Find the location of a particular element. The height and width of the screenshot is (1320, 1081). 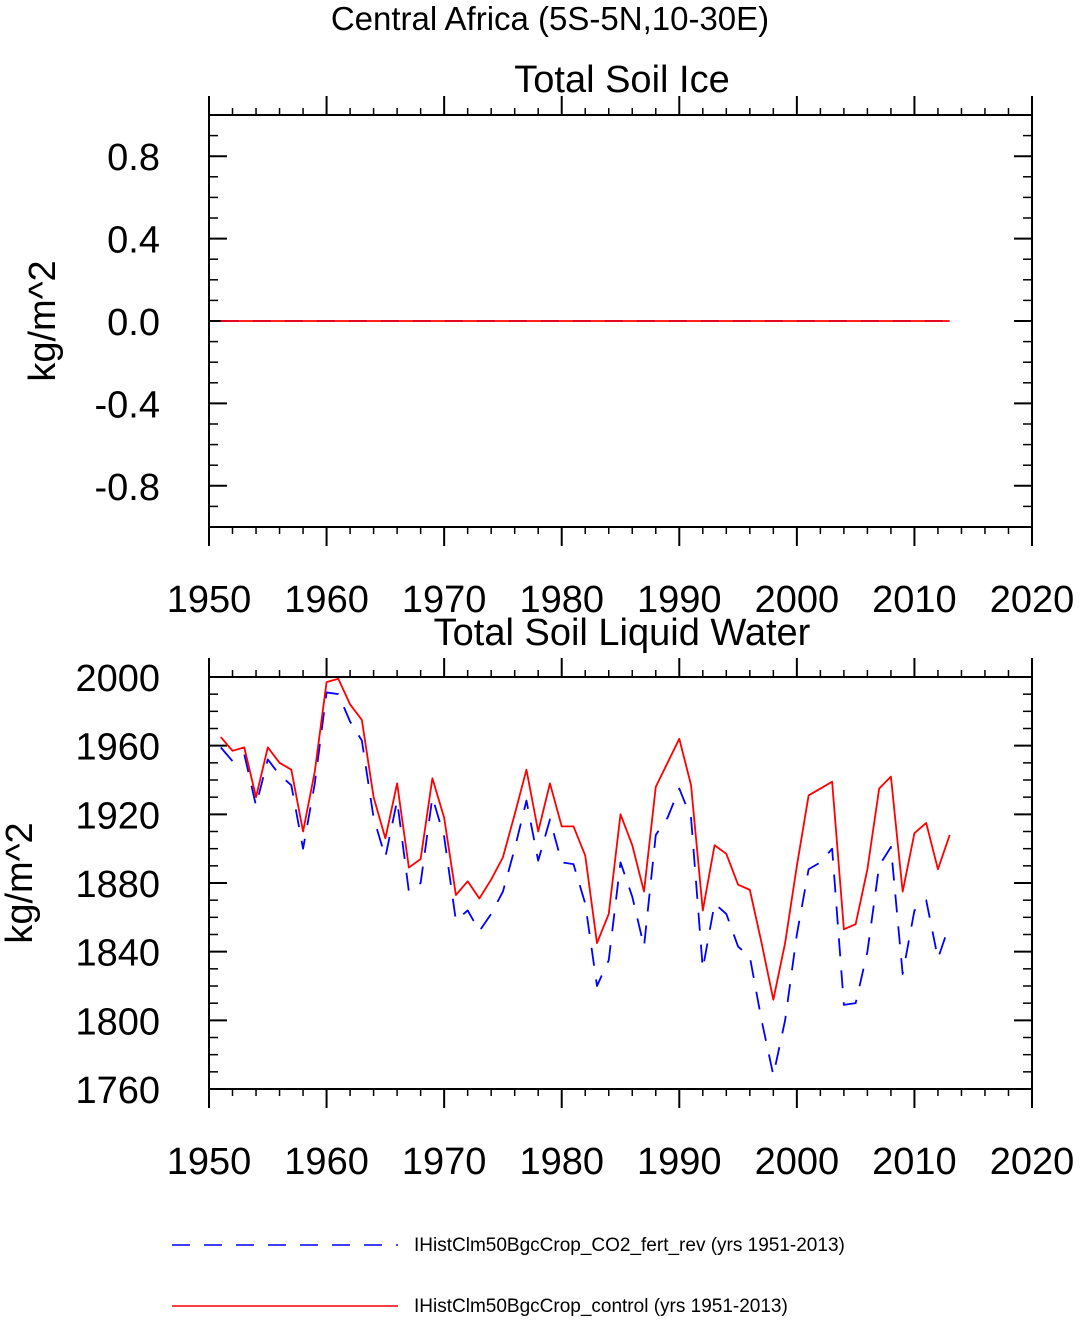

y-tick-label: 1880 is located at coordinates (117, 885).